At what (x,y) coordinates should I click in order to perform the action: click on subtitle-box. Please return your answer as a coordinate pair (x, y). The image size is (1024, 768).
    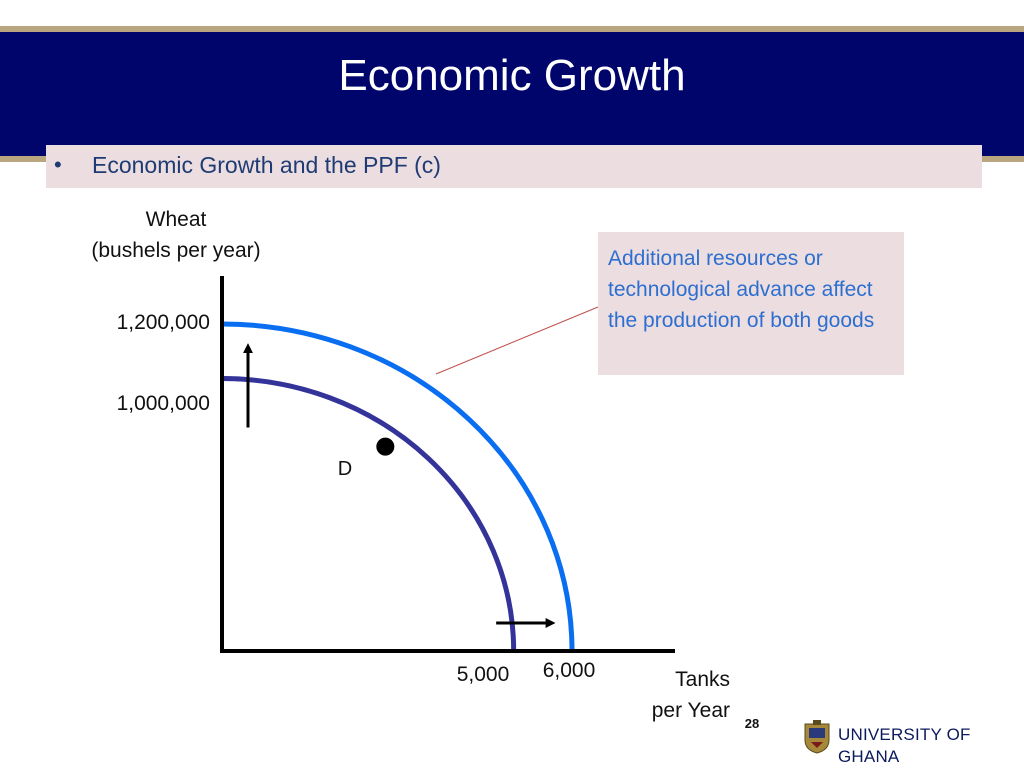
    Looking at the image, I should click on (514, 166).